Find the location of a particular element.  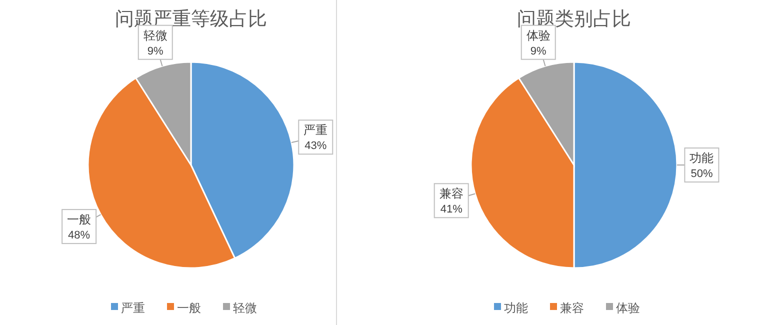

slice-label: 一般 is located at coordinates (79, 219).